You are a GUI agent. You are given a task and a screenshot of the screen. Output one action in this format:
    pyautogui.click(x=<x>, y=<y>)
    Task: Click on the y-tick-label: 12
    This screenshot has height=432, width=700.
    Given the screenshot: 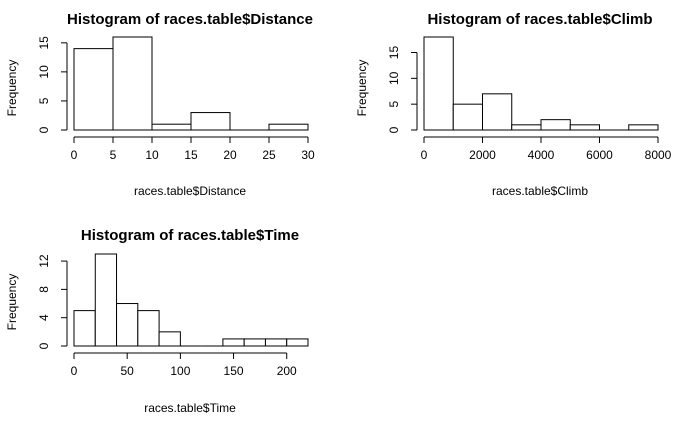 What is the action you would take?
    pyautogui.click(x=44, y=261)
    